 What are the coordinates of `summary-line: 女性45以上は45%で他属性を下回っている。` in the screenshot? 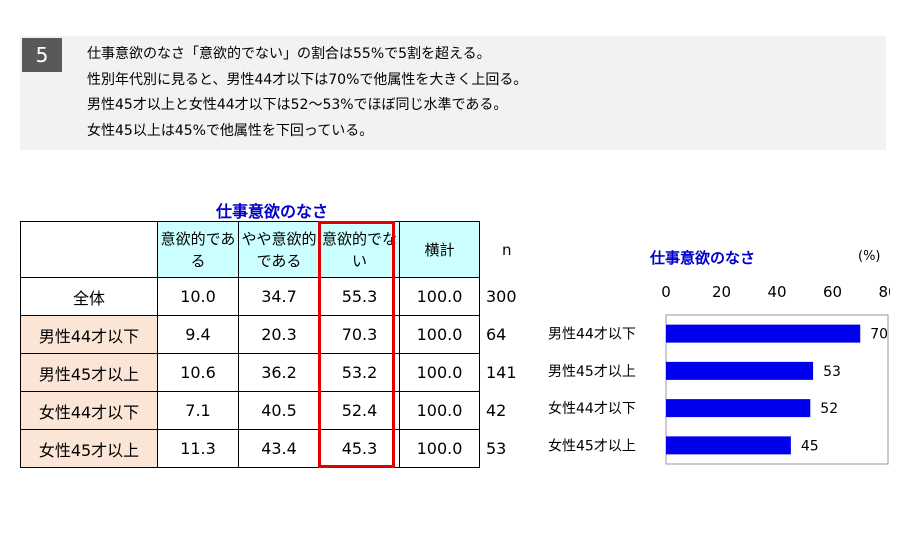 It's located at (230, 130).